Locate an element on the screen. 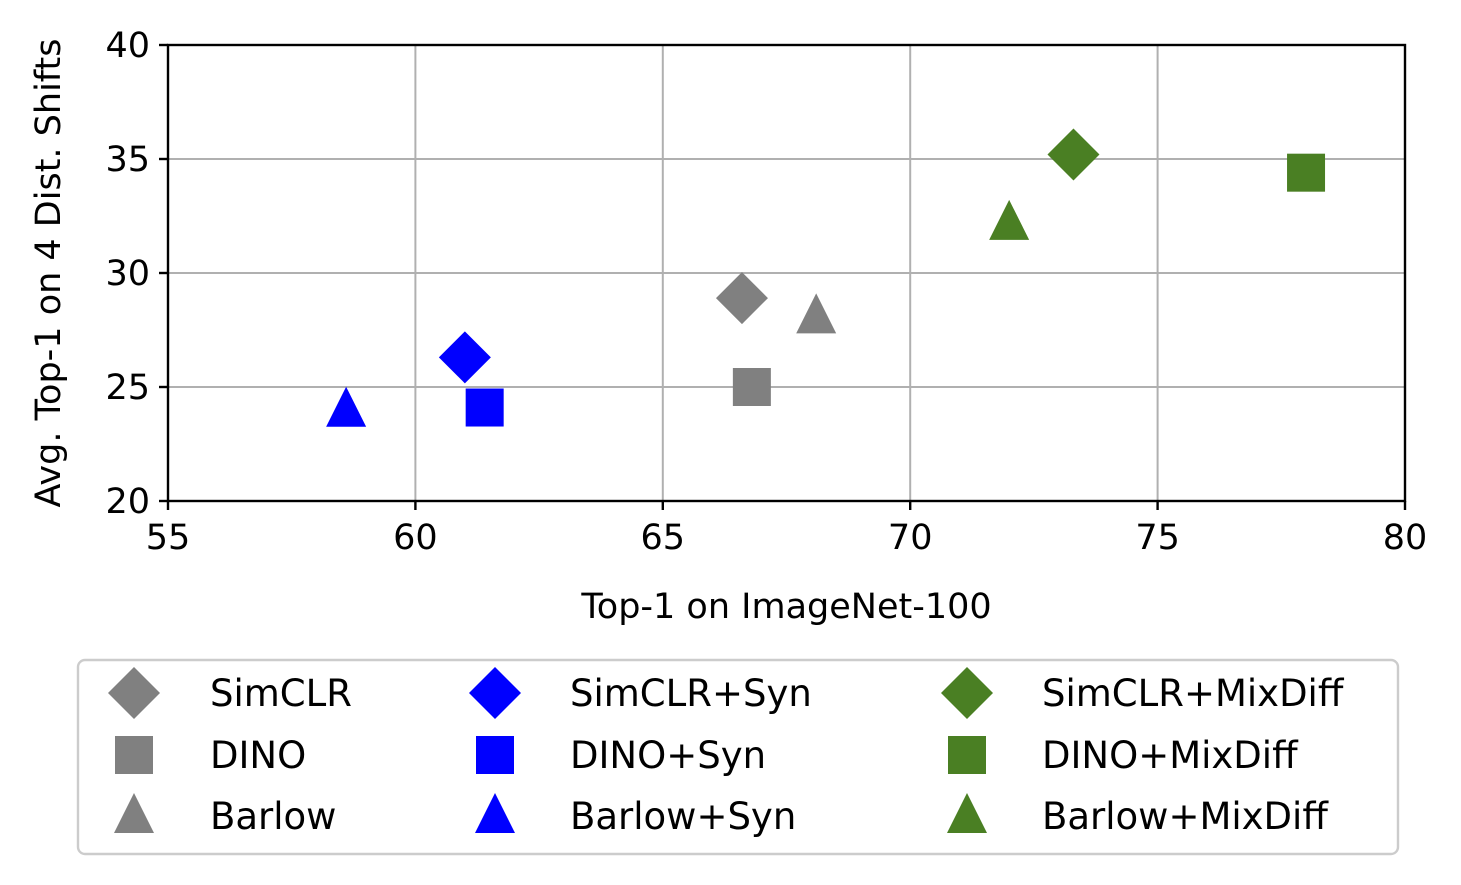  x-tick-label: 60 is located at coordinates (415, 538).